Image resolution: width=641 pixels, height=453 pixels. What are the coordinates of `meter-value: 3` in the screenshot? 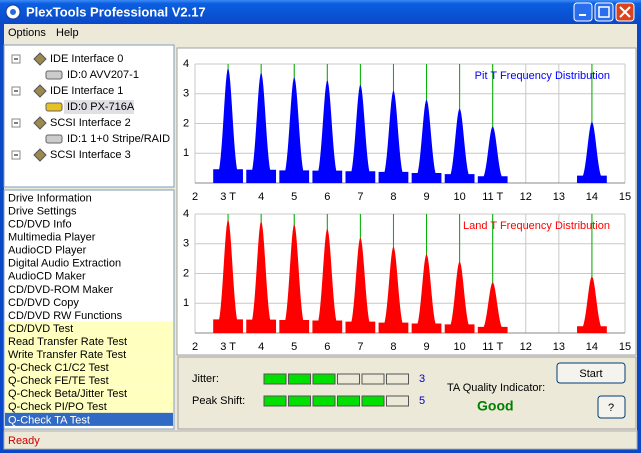 It's located at (422, 379).